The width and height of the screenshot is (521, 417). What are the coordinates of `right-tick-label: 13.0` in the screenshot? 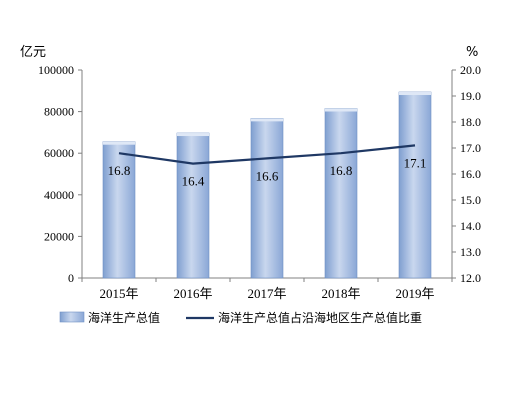 It's located at (470, 252).